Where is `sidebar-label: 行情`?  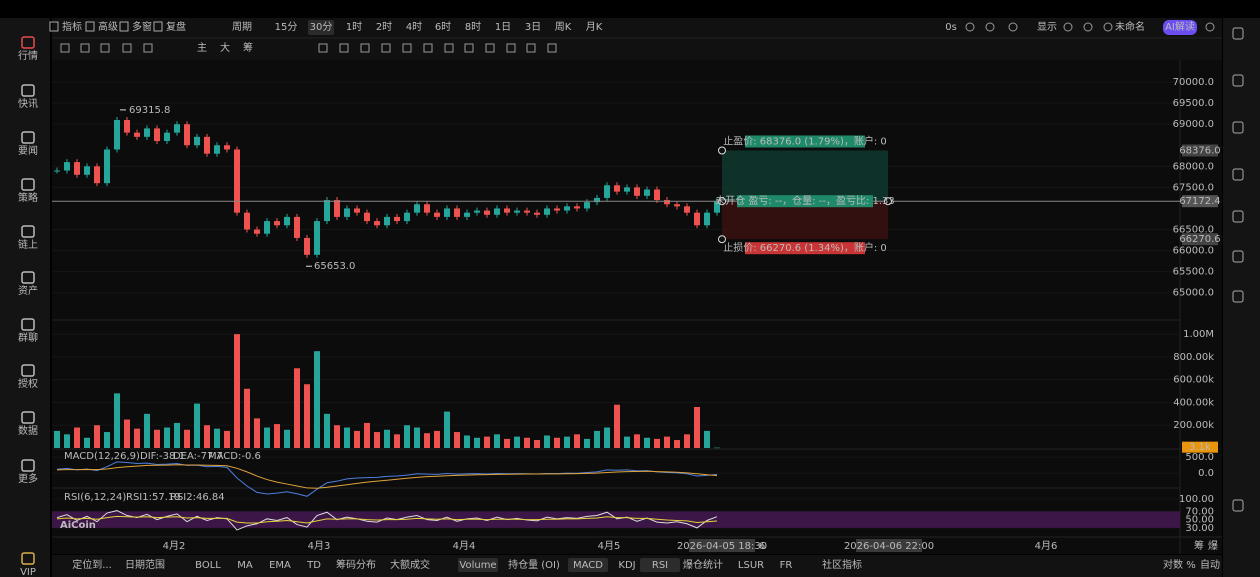 sidebar-label: 行情 is located at coordinates (28, 55).